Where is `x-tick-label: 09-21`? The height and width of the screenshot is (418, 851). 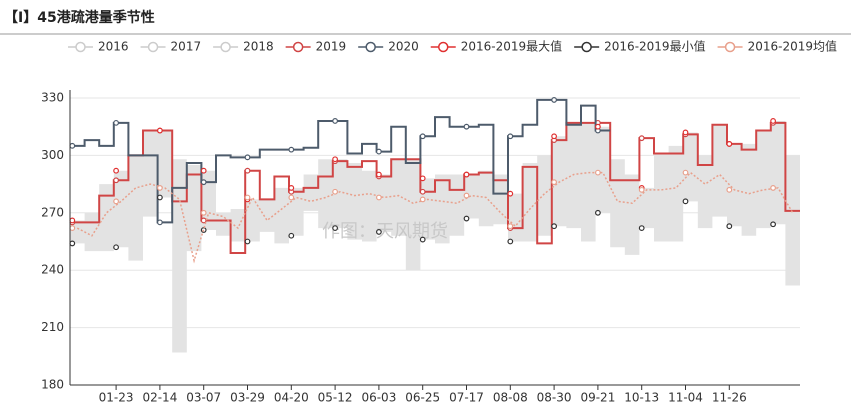 x-tick-label: 09-21 is located at coordinates (597, 398).